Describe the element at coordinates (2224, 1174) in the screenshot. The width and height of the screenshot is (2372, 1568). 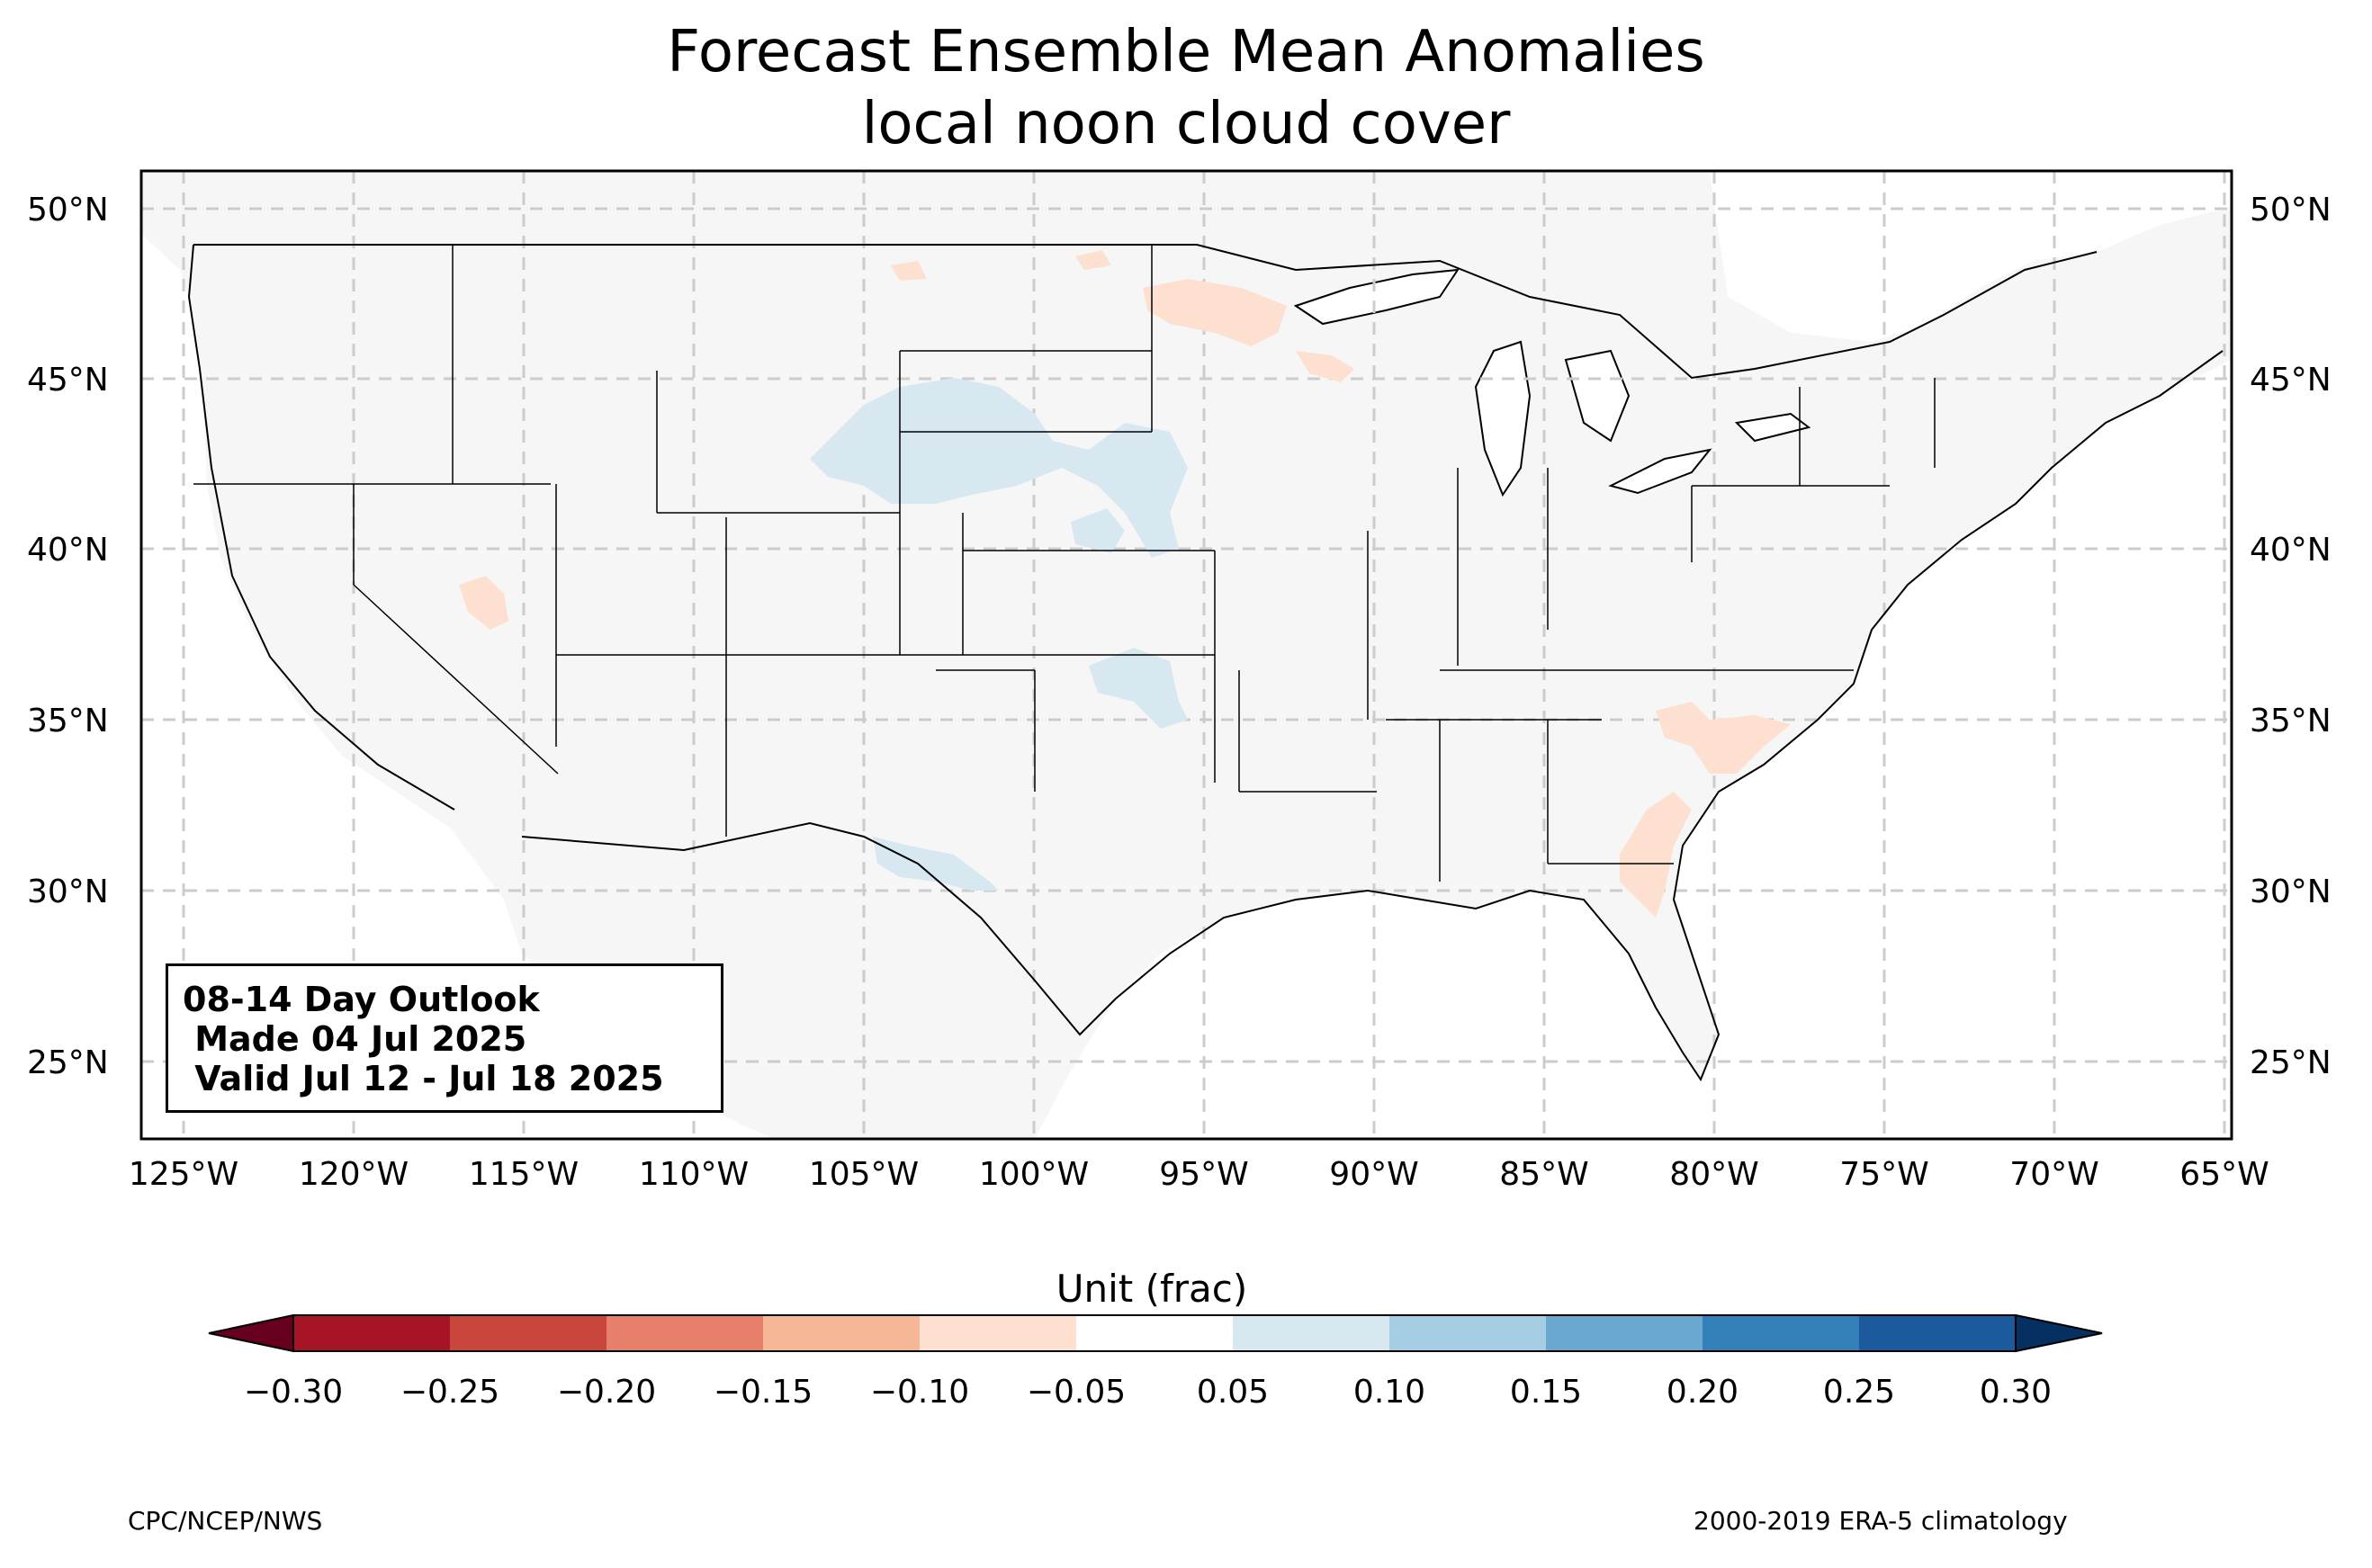
I see `lon-label-65w: 65°W` at that location.